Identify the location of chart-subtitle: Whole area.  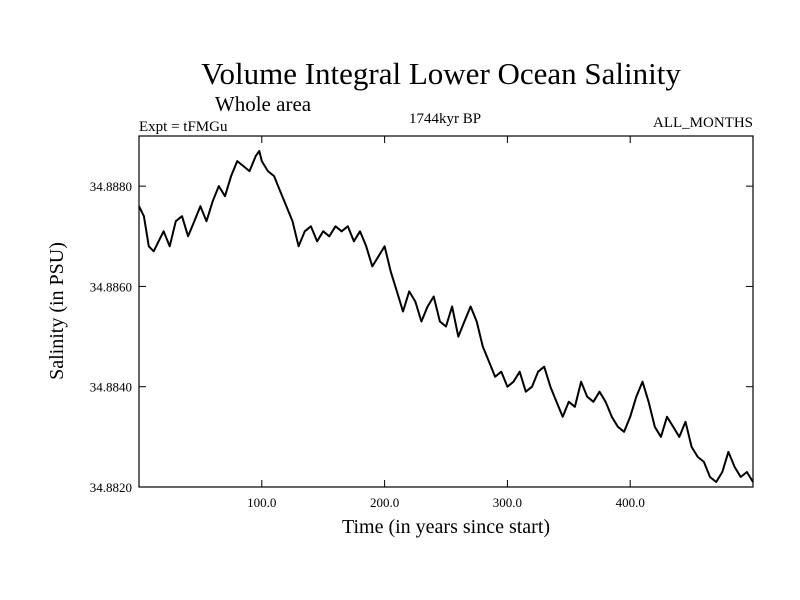
(263, 104).